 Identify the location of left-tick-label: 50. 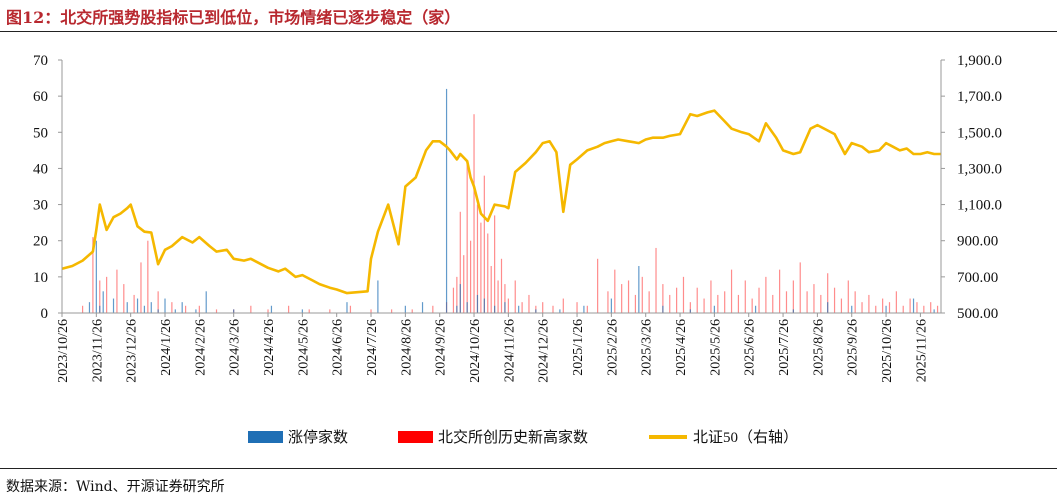
(40, 133).